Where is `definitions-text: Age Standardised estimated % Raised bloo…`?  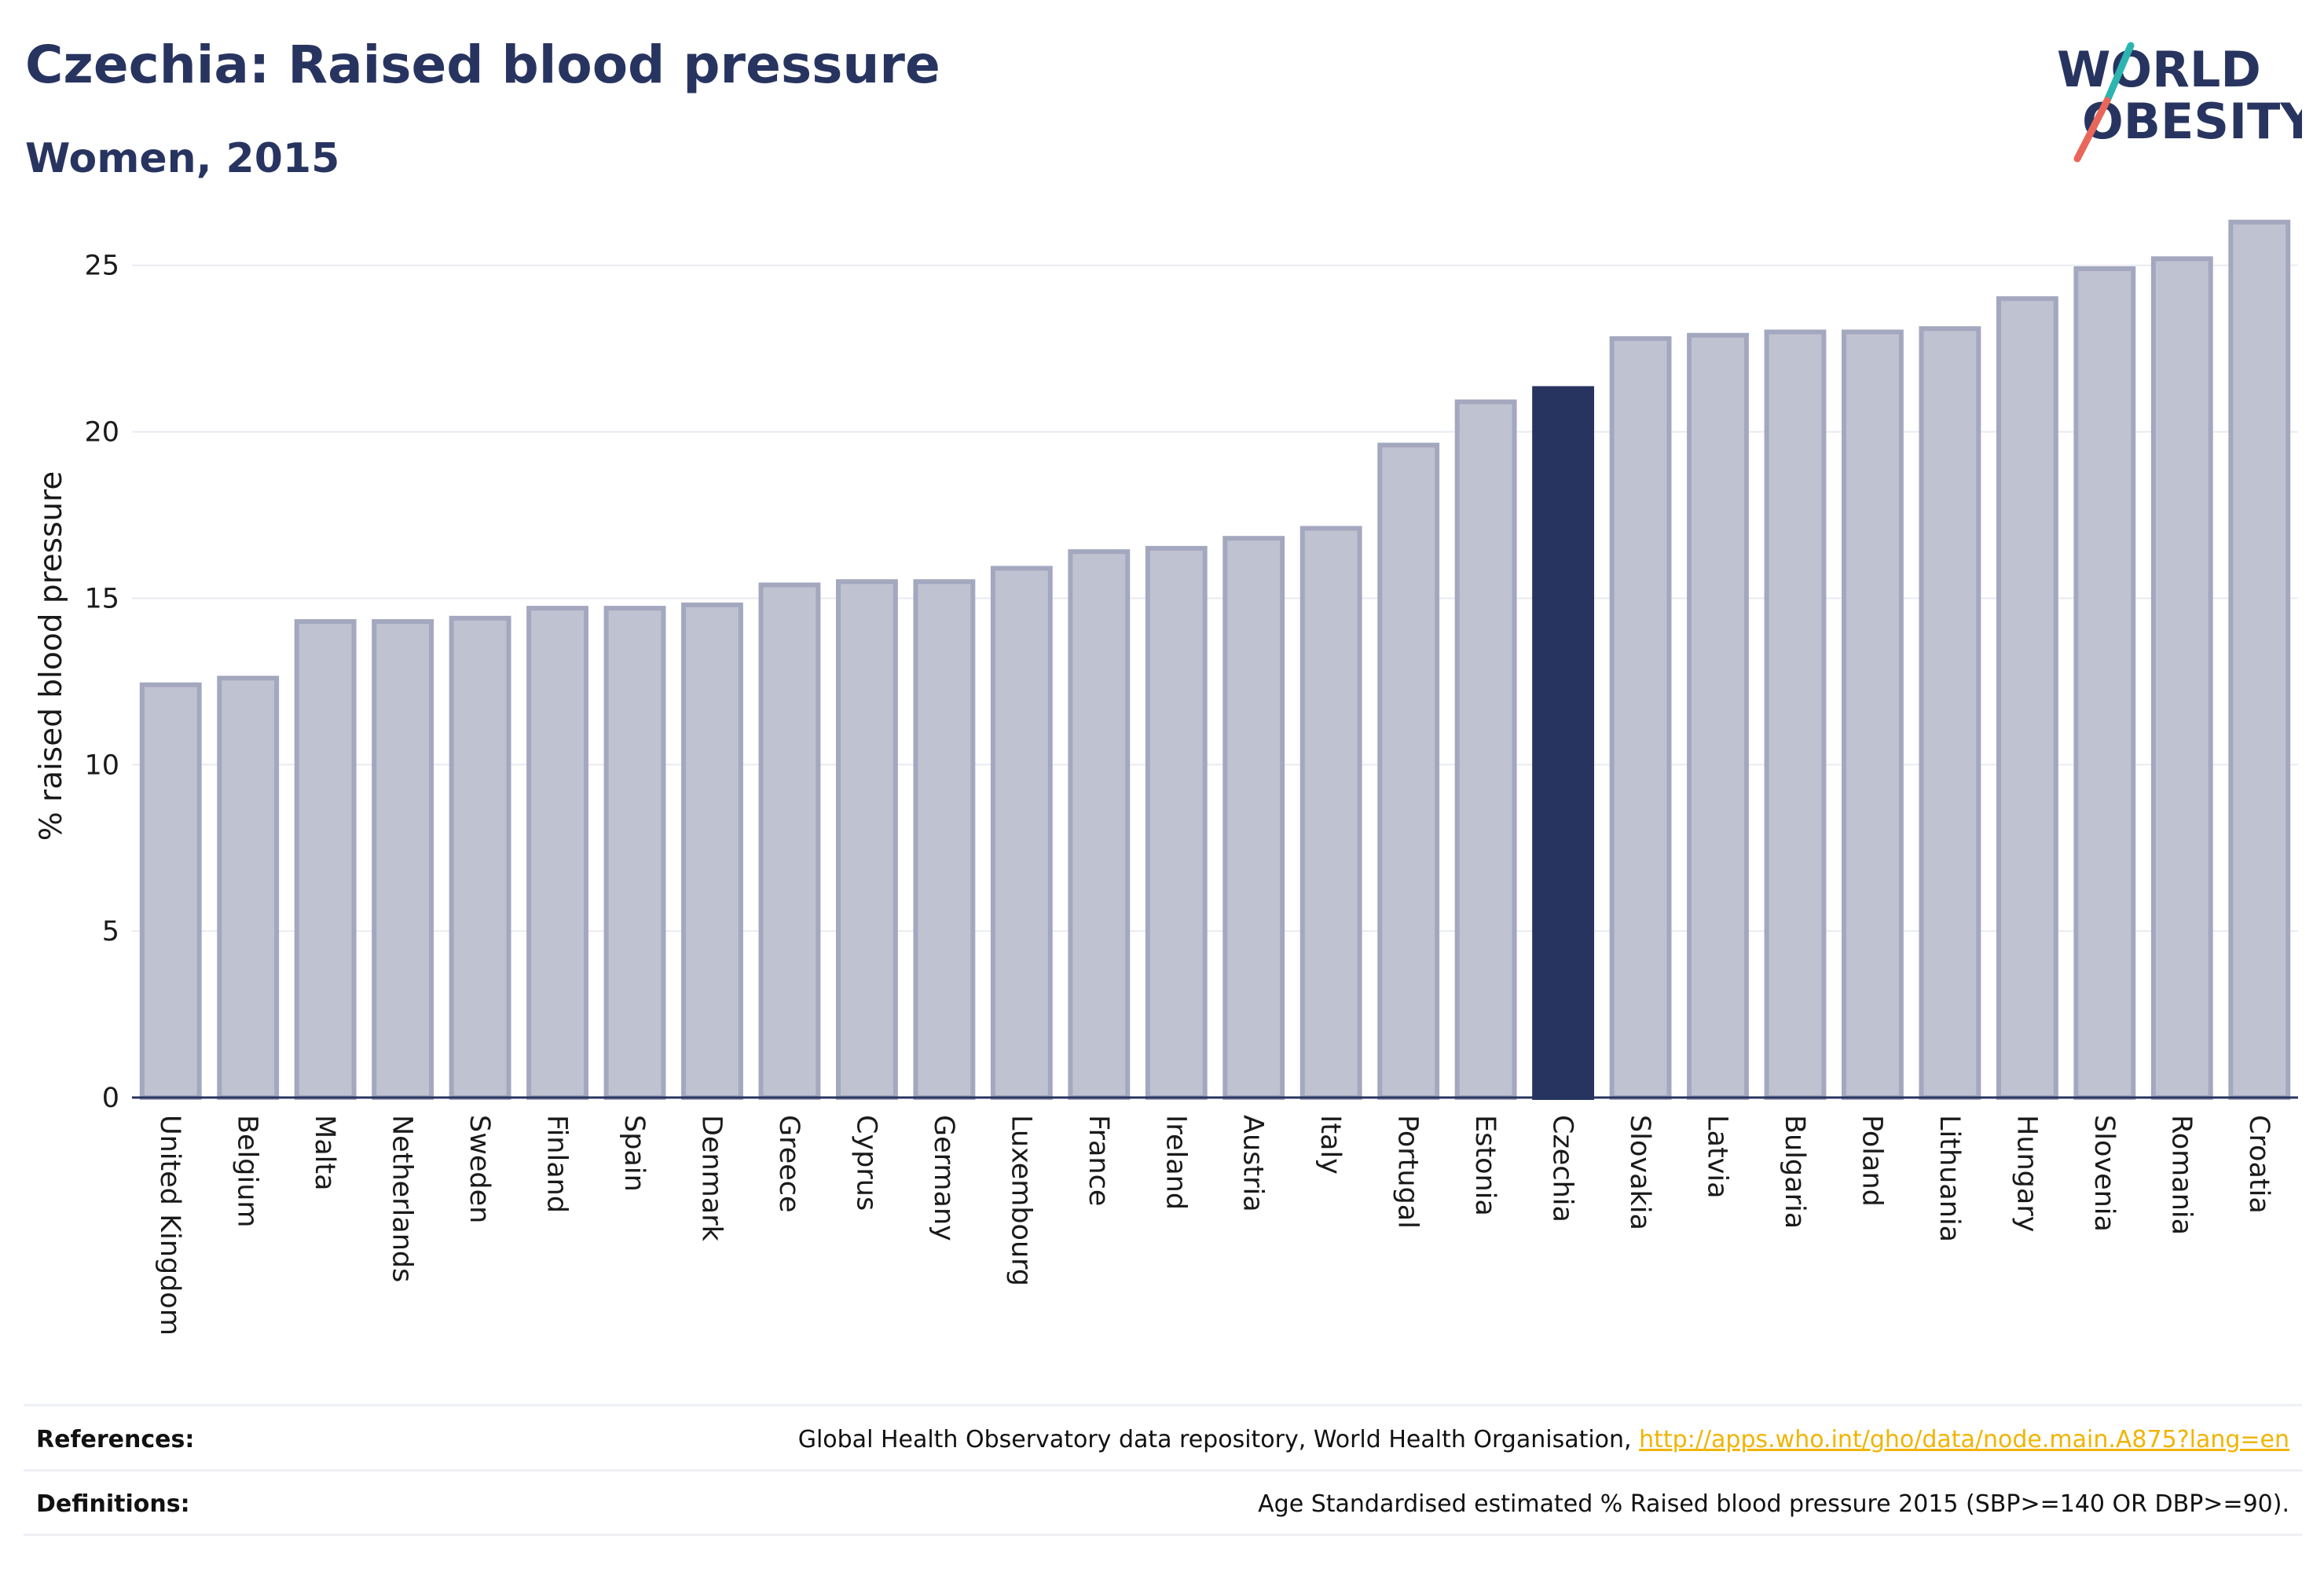
definitions-text: Age Standardised estimated % Raised bloo… is located at coordinates (1773, 1504).